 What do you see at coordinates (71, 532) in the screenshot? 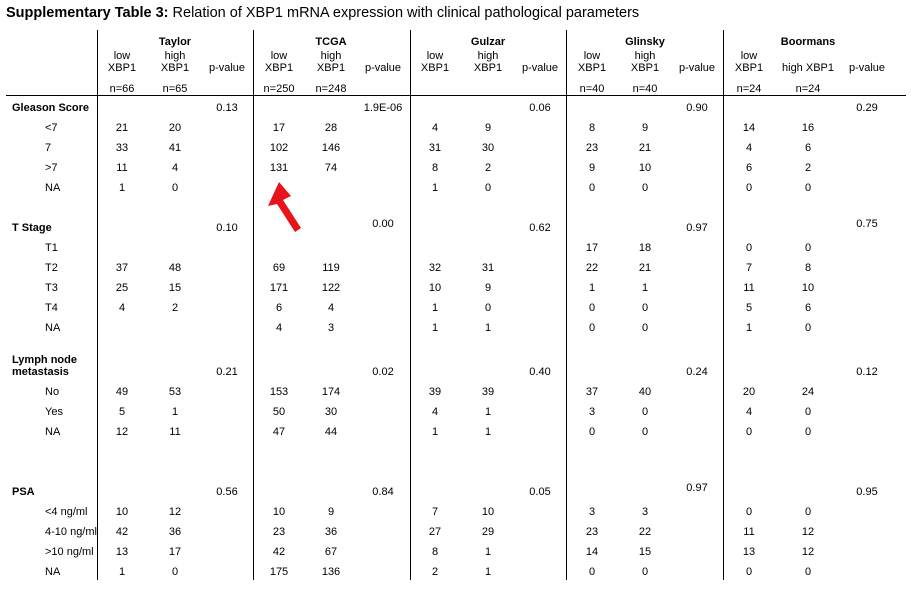
I see `row-label: 4-10 ng/ml` at bounding box center [71, 532].